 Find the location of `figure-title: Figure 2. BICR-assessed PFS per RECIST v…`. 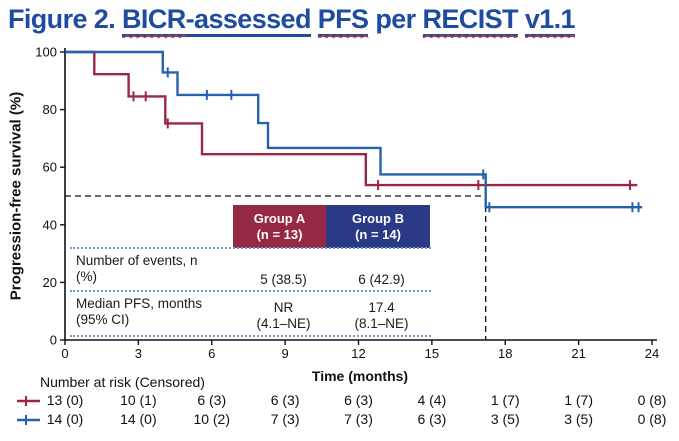

figure-title: Figure 2. BICR-assessed PFS per RECIST v… is located at coordinates (340, 20).